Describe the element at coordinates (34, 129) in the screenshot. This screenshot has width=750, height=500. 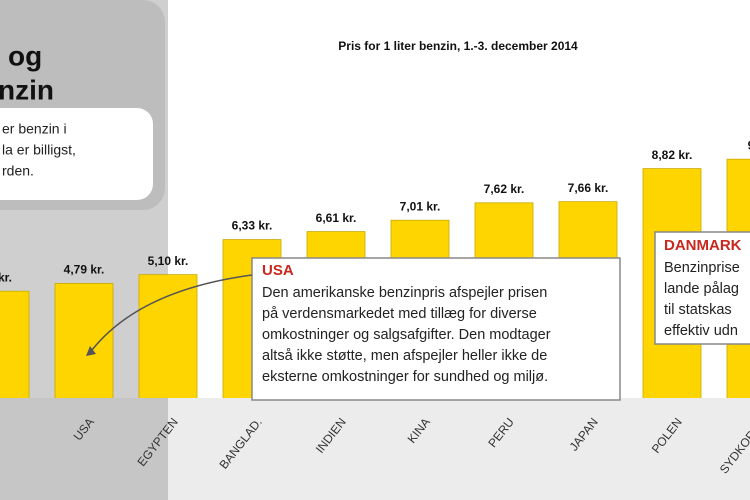
I see `intro-text: er benzin i` at that location.